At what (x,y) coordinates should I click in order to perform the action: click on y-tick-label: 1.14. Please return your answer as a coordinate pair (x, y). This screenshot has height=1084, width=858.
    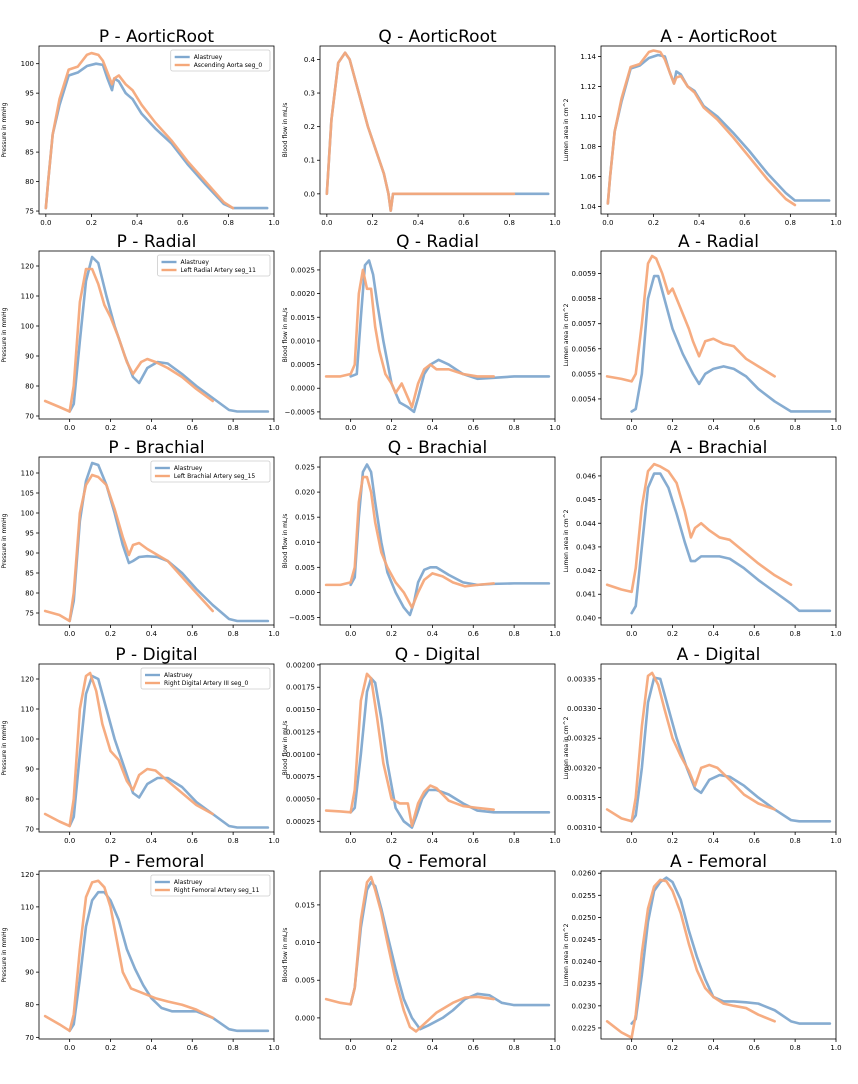
    Looking at the image, I should click on (588, 57).